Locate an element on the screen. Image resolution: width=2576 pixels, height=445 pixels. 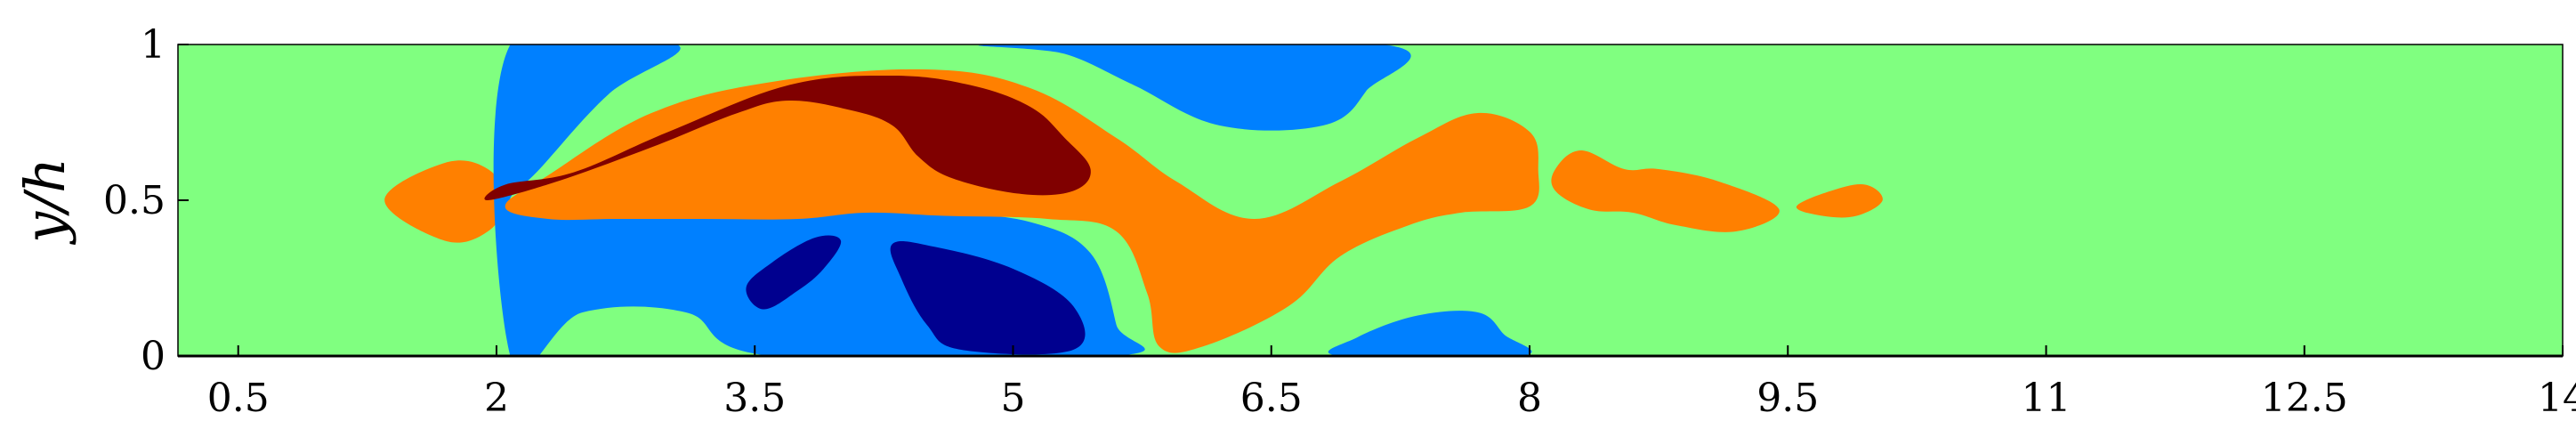
x-tick-label: 6.5 is located at coordinates (1271, 398).